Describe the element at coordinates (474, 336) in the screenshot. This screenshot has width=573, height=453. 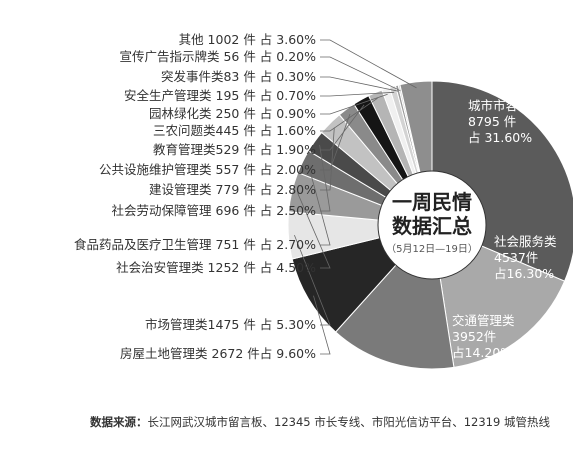
I see `slice-inside-label: 3952件` at that location.